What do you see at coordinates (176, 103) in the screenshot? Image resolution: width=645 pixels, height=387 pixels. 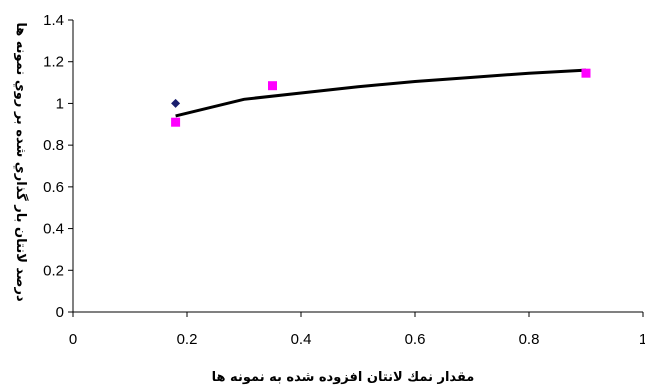 I see `diamond-point` at bounding box center [176, 103].